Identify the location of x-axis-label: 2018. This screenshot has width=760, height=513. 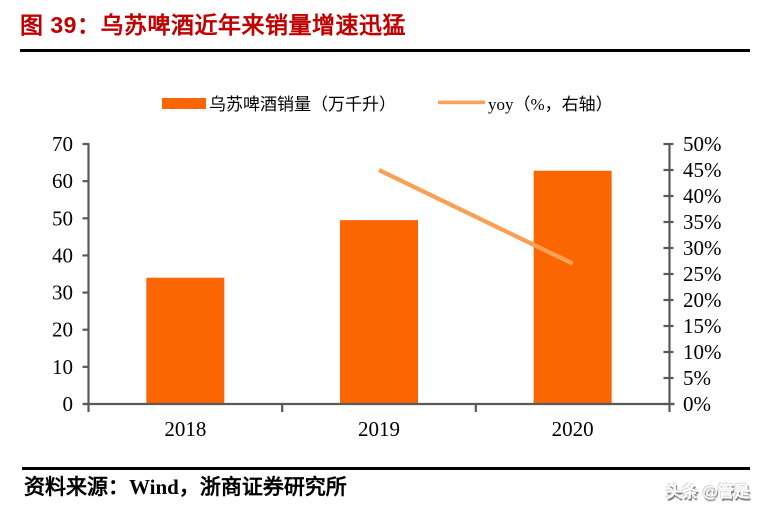
(185, 429).